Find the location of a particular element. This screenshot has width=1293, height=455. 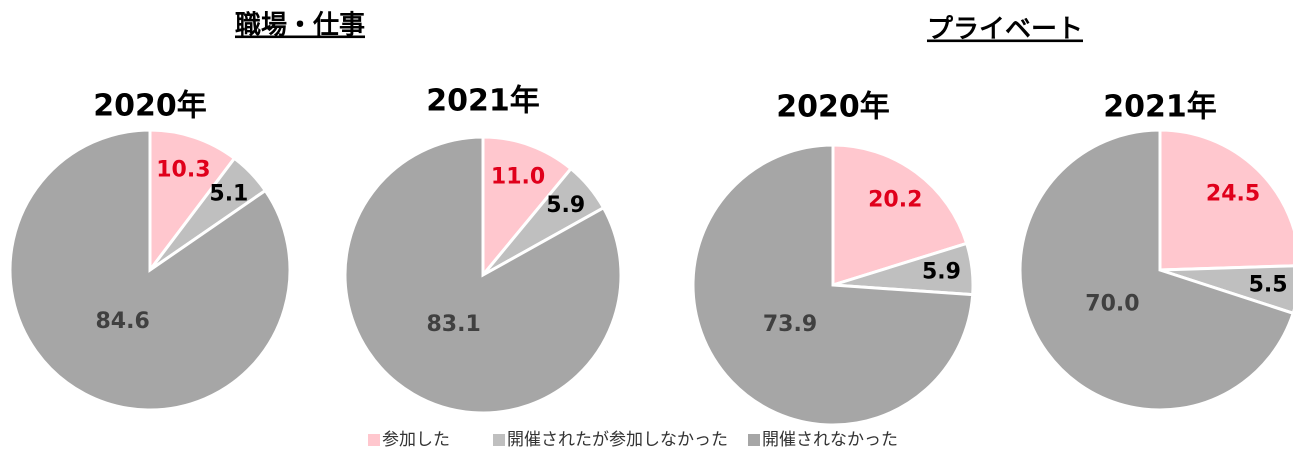

value-label: 73.9 is located at coordinates (790, 324).